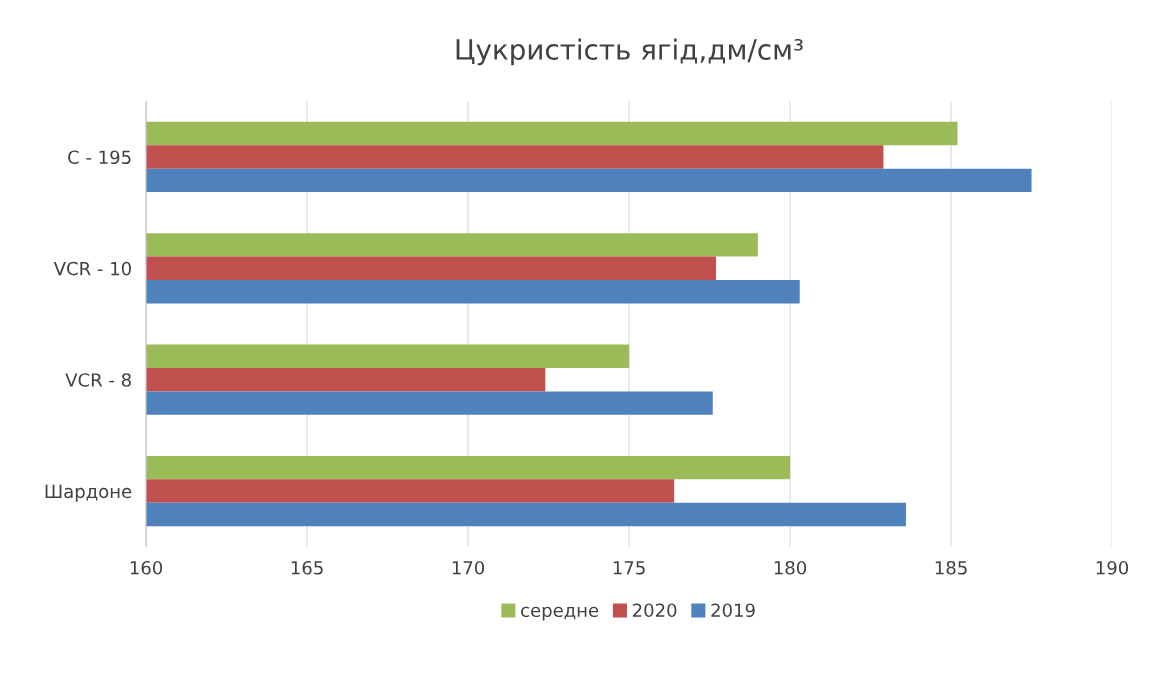  Describe the element at coordinates (468, 567) in the screenshot. I see `x-tick-label: 170` at that location.